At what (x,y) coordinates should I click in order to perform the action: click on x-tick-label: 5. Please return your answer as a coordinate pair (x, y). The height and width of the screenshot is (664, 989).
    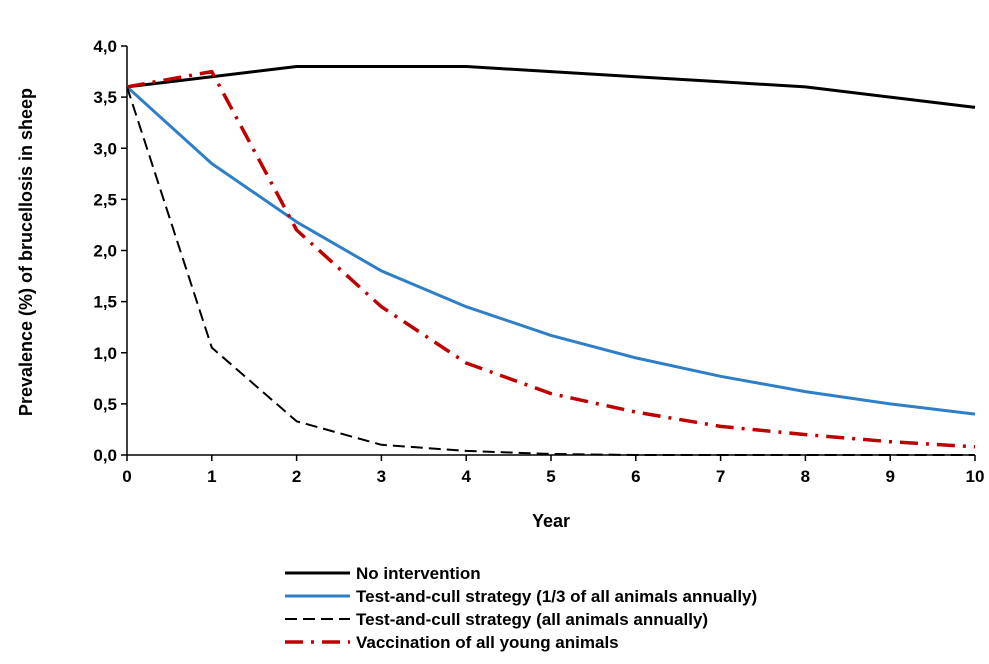
    Looking at the image, I should click on (550, 476).